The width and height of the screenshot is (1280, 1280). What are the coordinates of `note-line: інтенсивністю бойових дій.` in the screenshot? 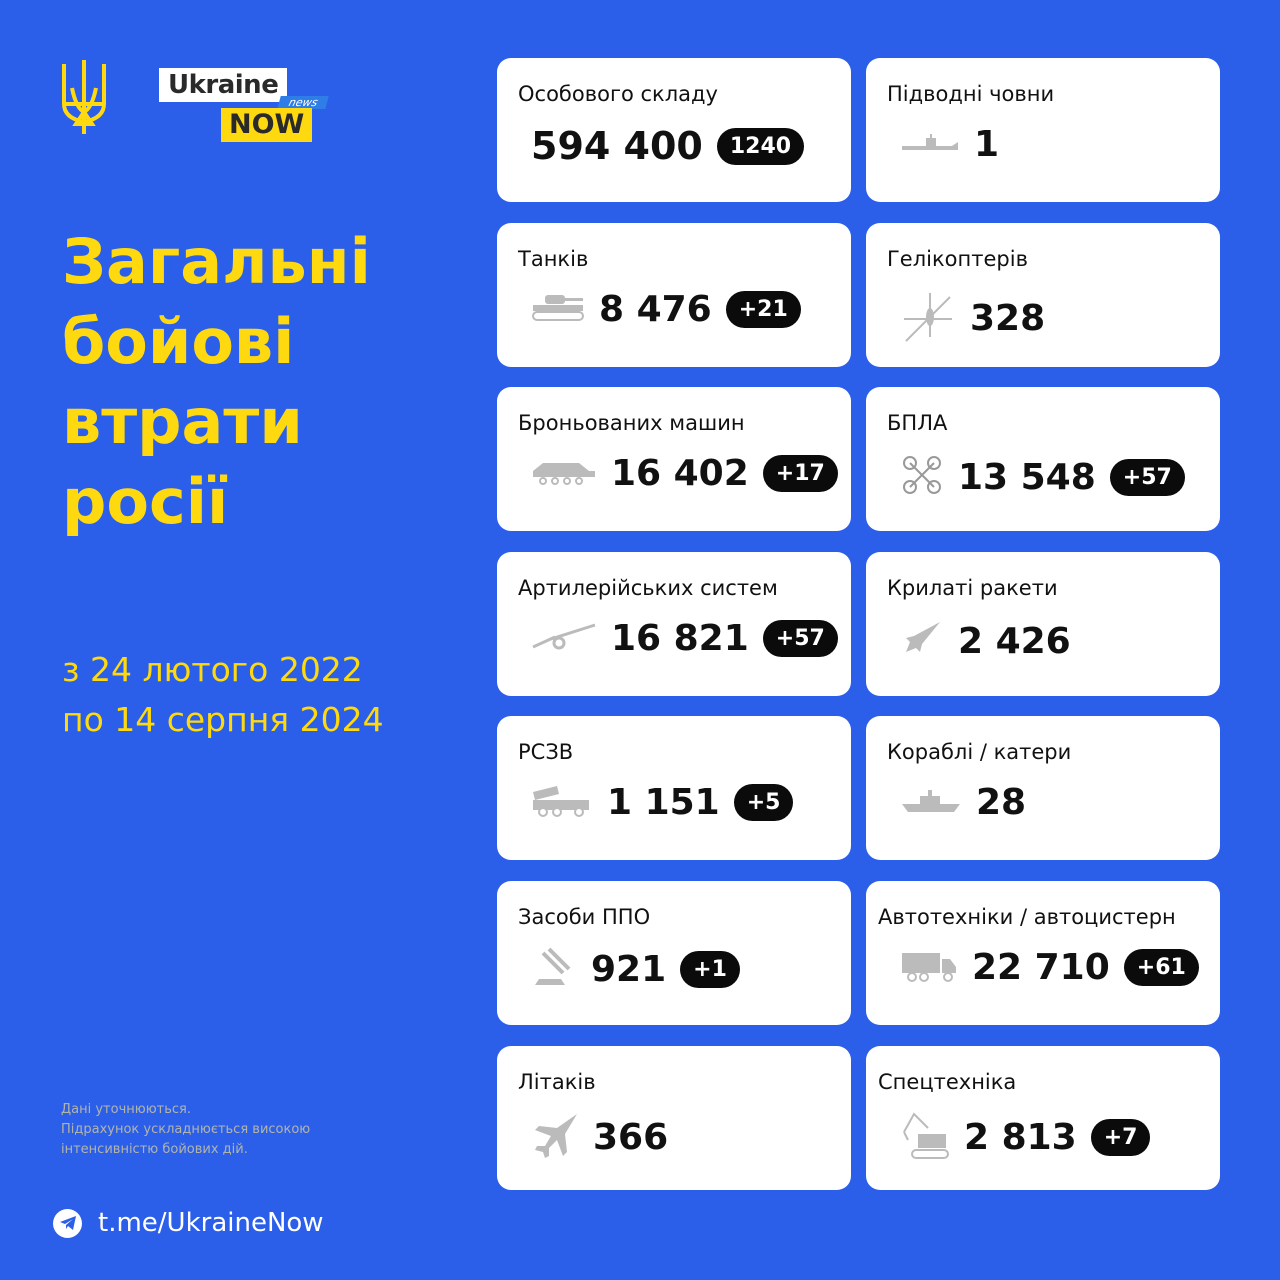 It's located at (154, 1149).